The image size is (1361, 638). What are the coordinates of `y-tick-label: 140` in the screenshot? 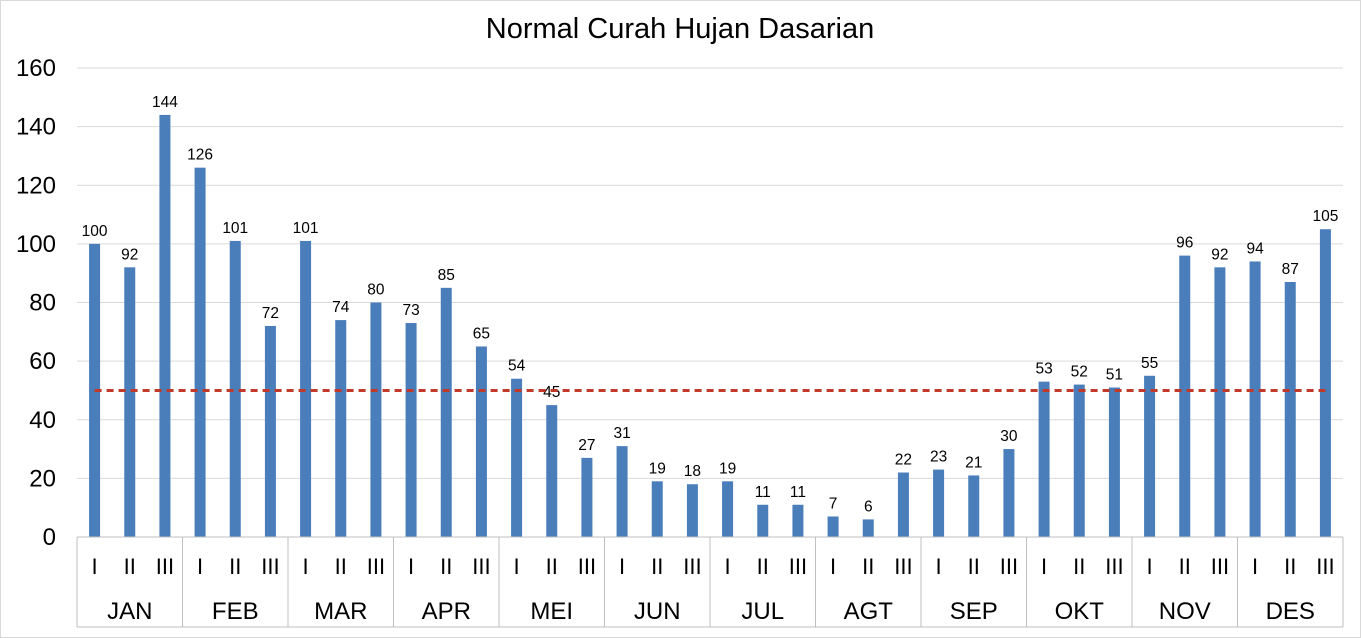 It's located at (36, 127).